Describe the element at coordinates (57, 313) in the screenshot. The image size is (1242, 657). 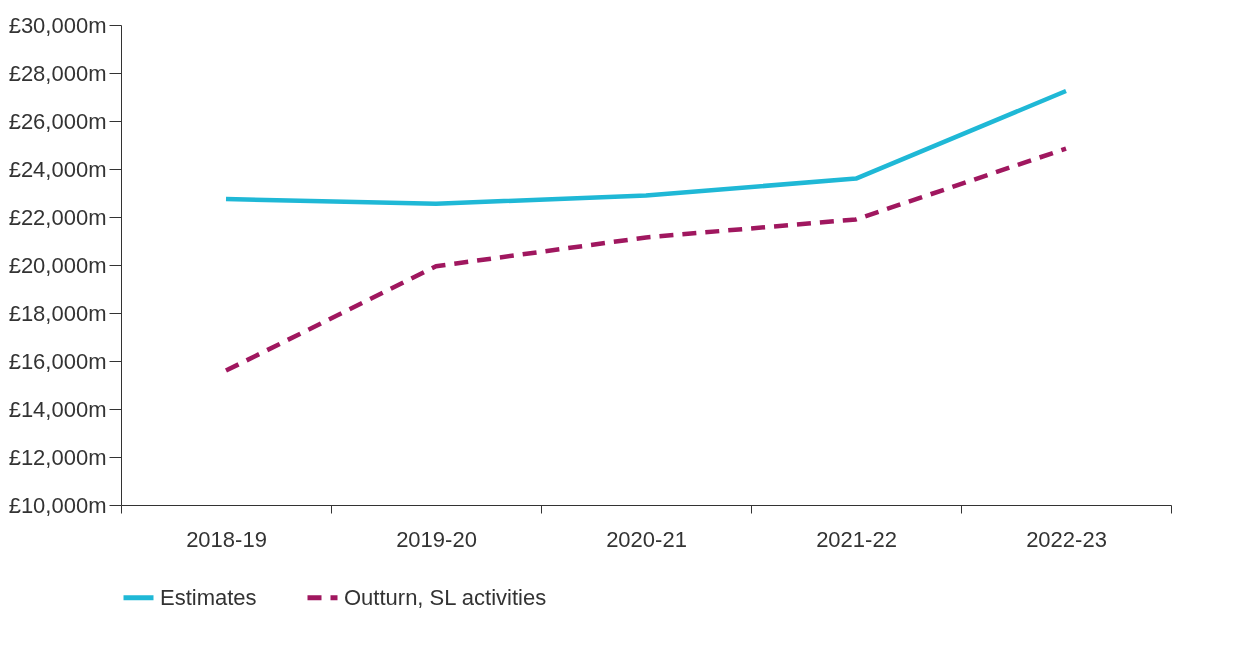
I see `y-tick-label: £18,000m` at that location.